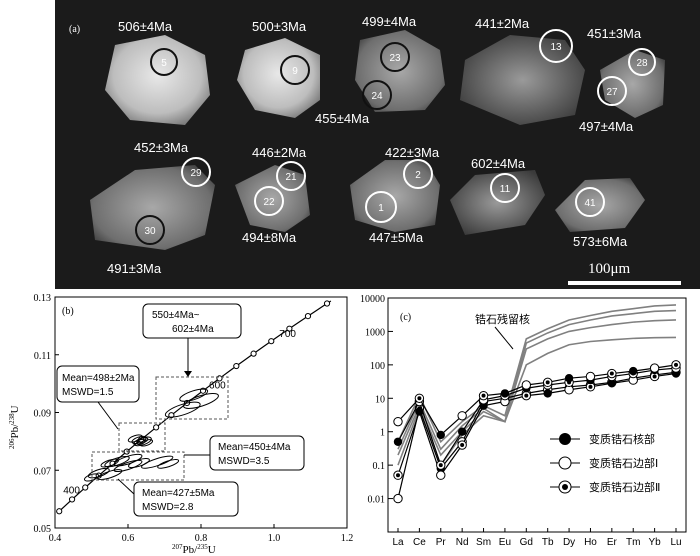  What do you see at coordinates (254, 447) in the screenshot?
I see `svg-text: Mean=450±4Ma` at bounding box center [254, 447].